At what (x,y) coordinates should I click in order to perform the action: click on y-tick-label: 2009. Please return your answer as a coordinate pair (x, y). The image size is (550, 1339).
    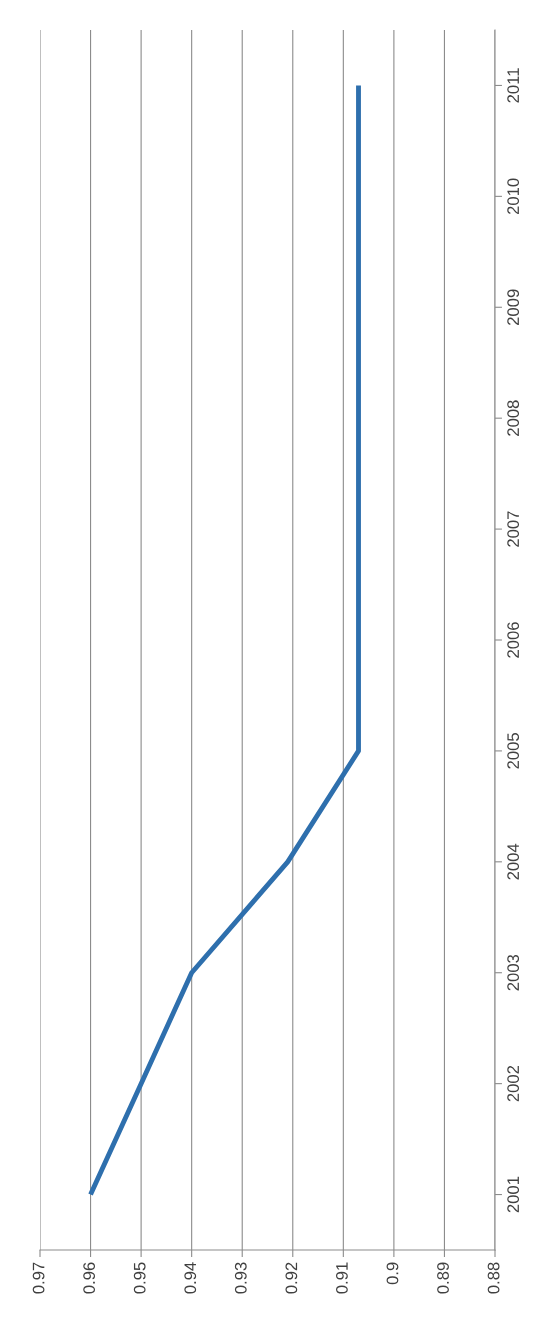
    Looking at the image, I should click on (513, 307).